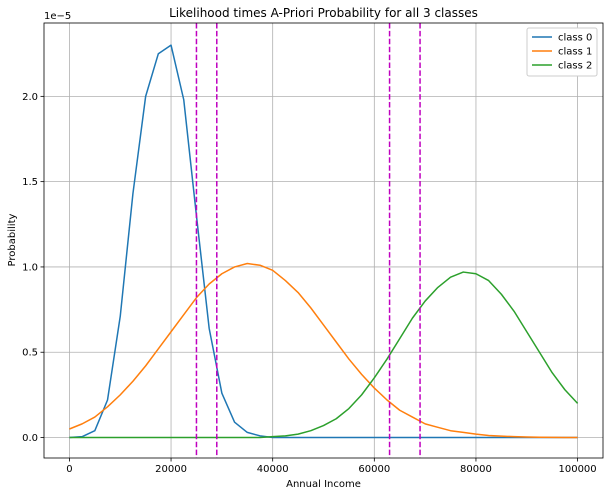 Image resolution: width=609 pixels, height=496 pixels. What do you see at coordinates (331, 466) in the screenshot?
I see `x-ticks: 0 20000 40000 60000 80000 100000` at bounding box center [331, 466].